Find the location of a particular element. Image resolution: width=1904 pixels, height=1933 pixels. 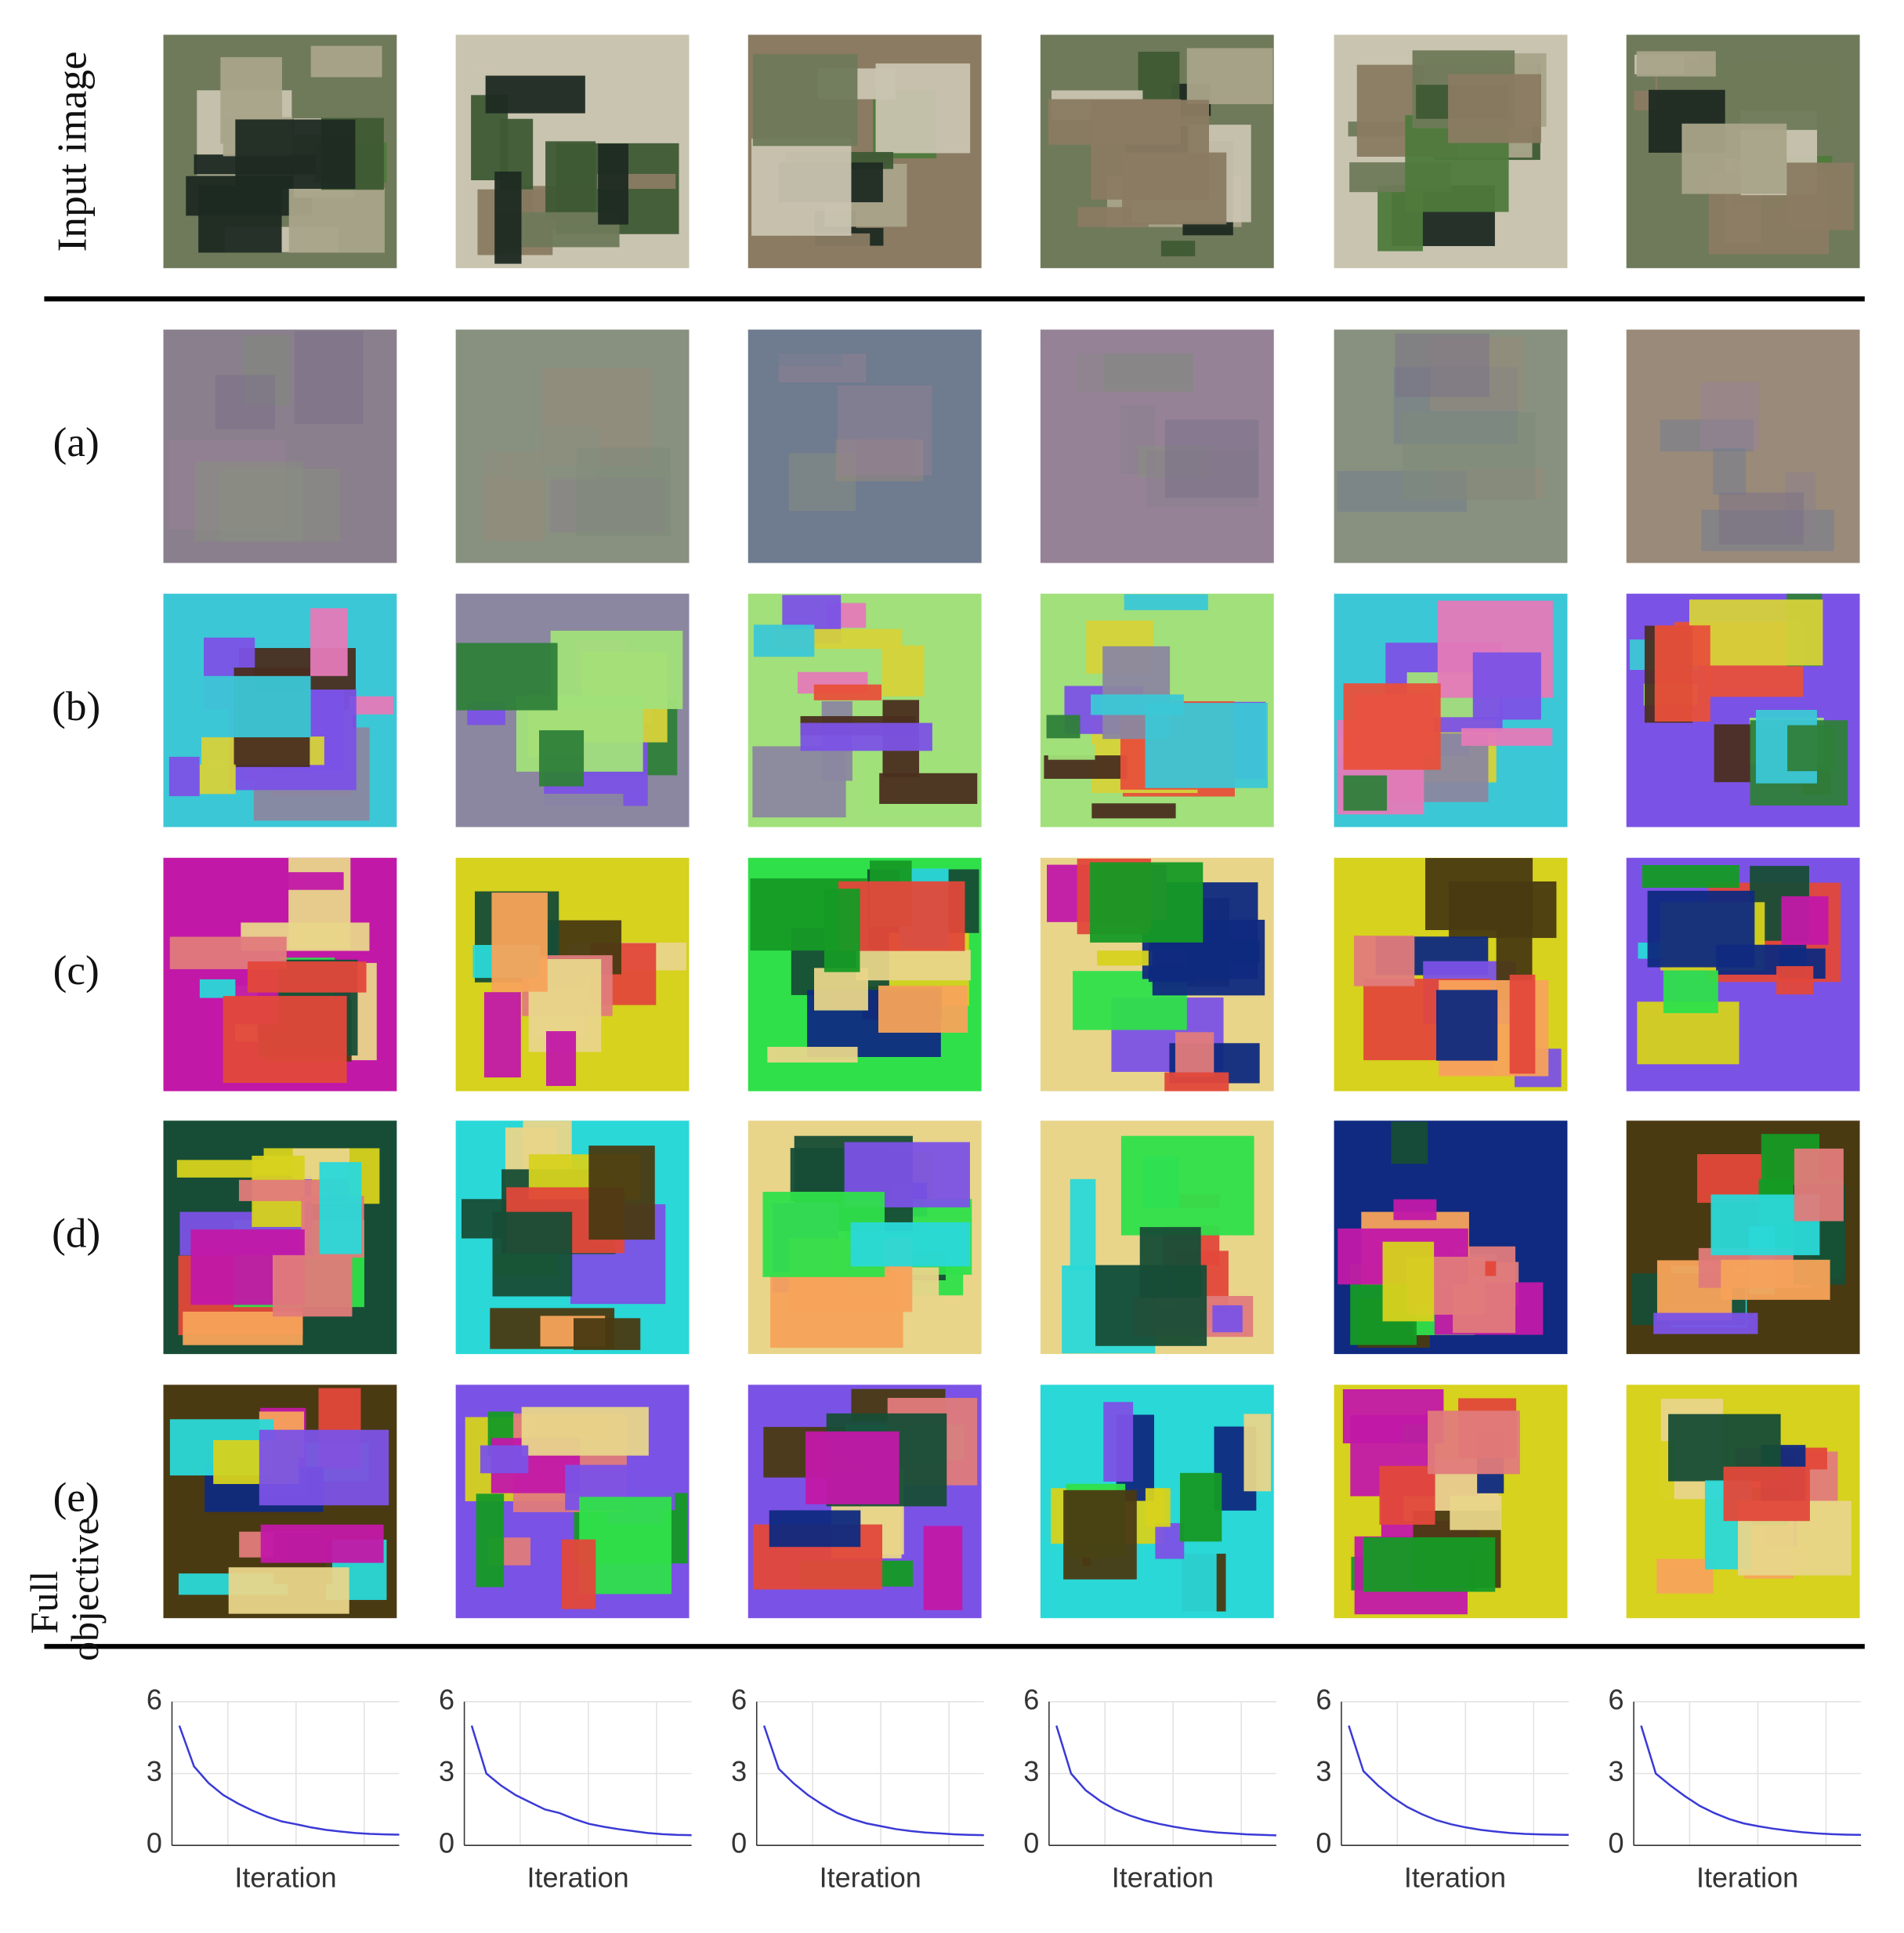

y-axis-label: Full objective is located at coordinates (64, 1589).